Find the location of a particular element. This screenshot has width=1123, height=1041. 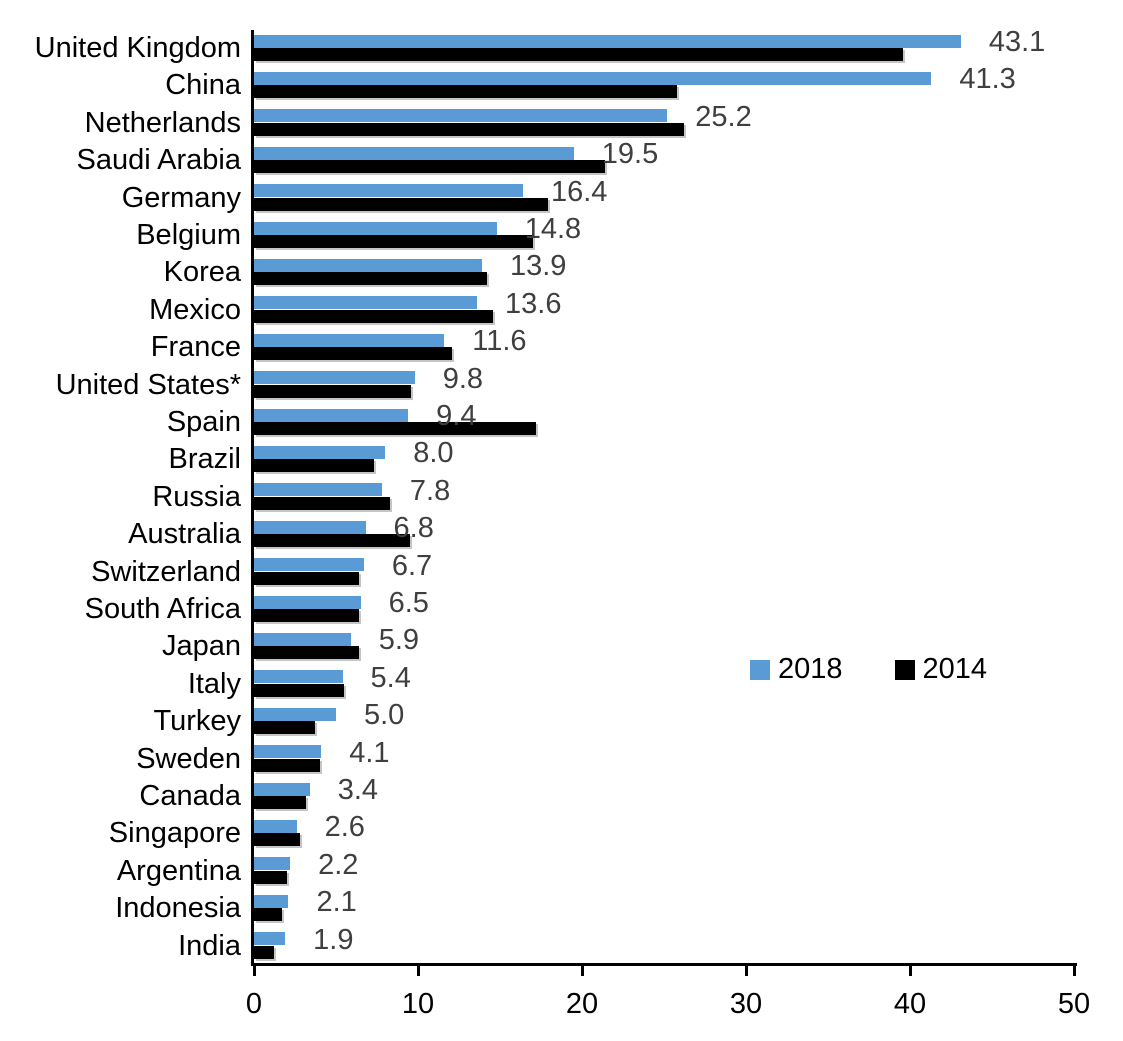

category-label: Russia is located at coordinates (196, 496).